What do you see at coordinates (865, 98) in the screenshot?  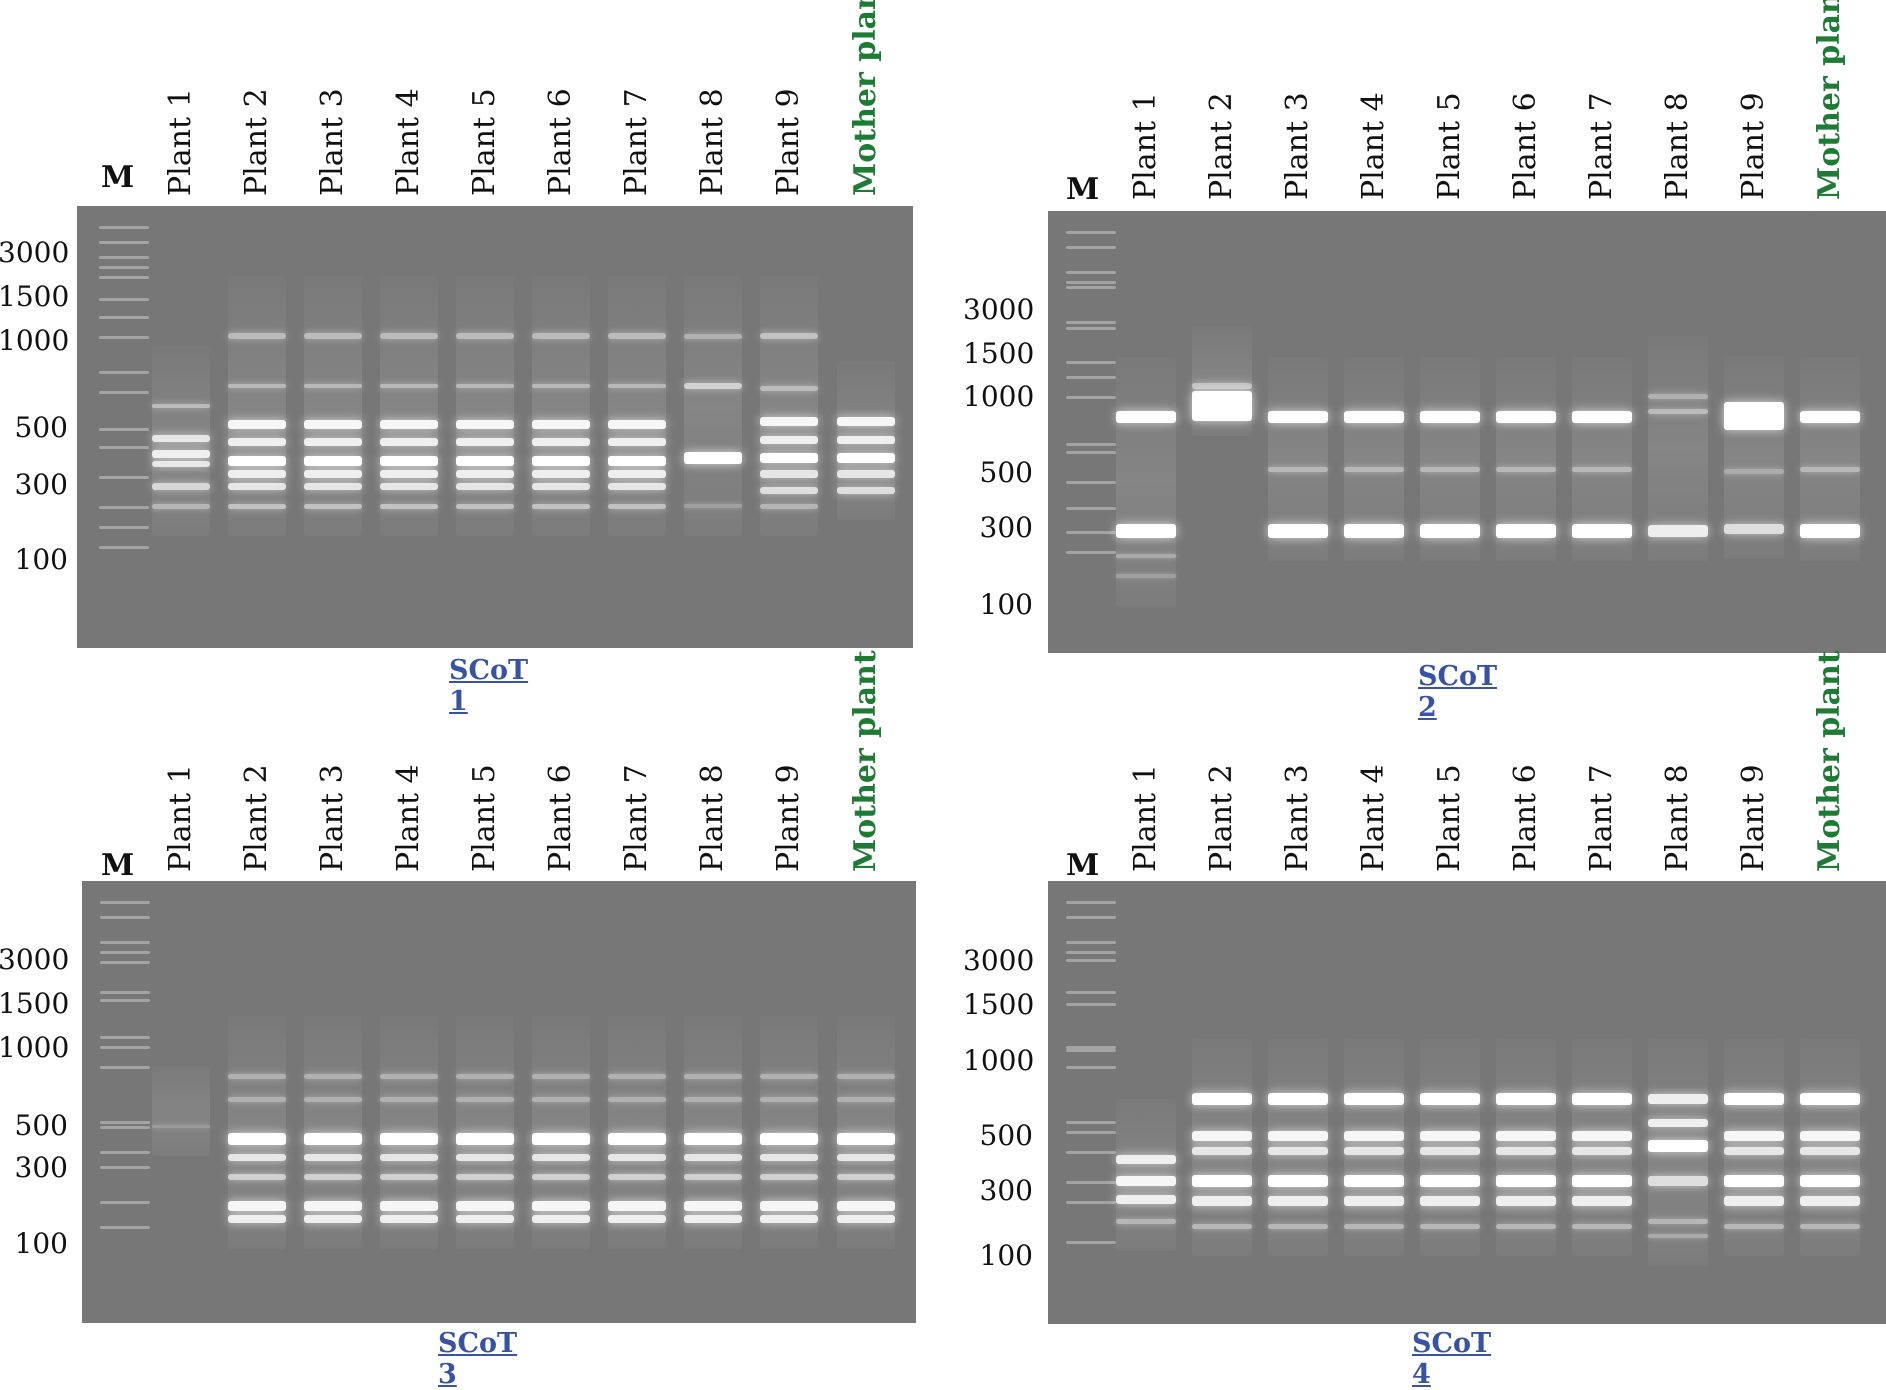 I see `lane-label-mother-plant: Mother plant` at bounding box center [865, 98].